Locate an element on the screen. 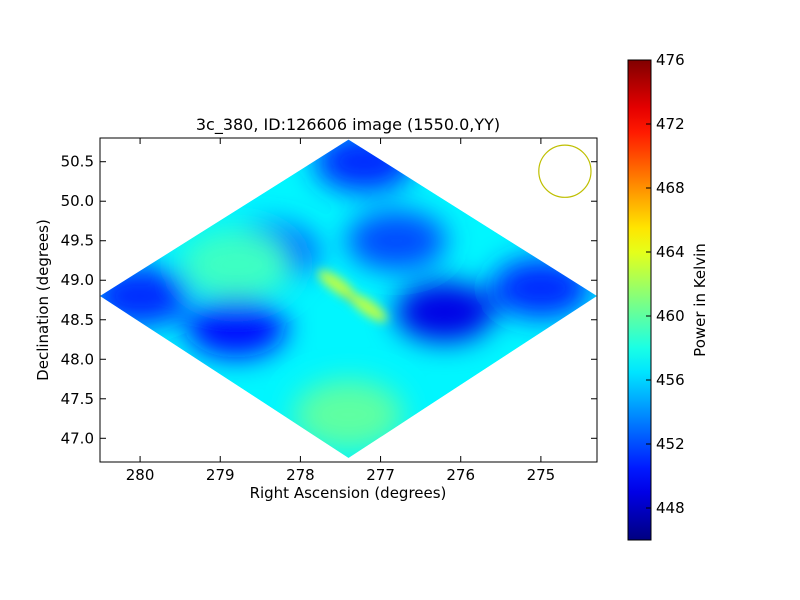  y-tick-label: 49.0 is located at coordinates (77, 280).